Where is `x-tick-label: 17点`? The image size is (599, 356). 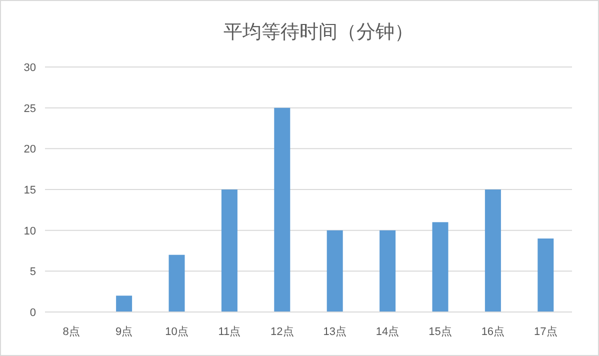 x-tick-label: 17点 is located at coordinates (546, 331).